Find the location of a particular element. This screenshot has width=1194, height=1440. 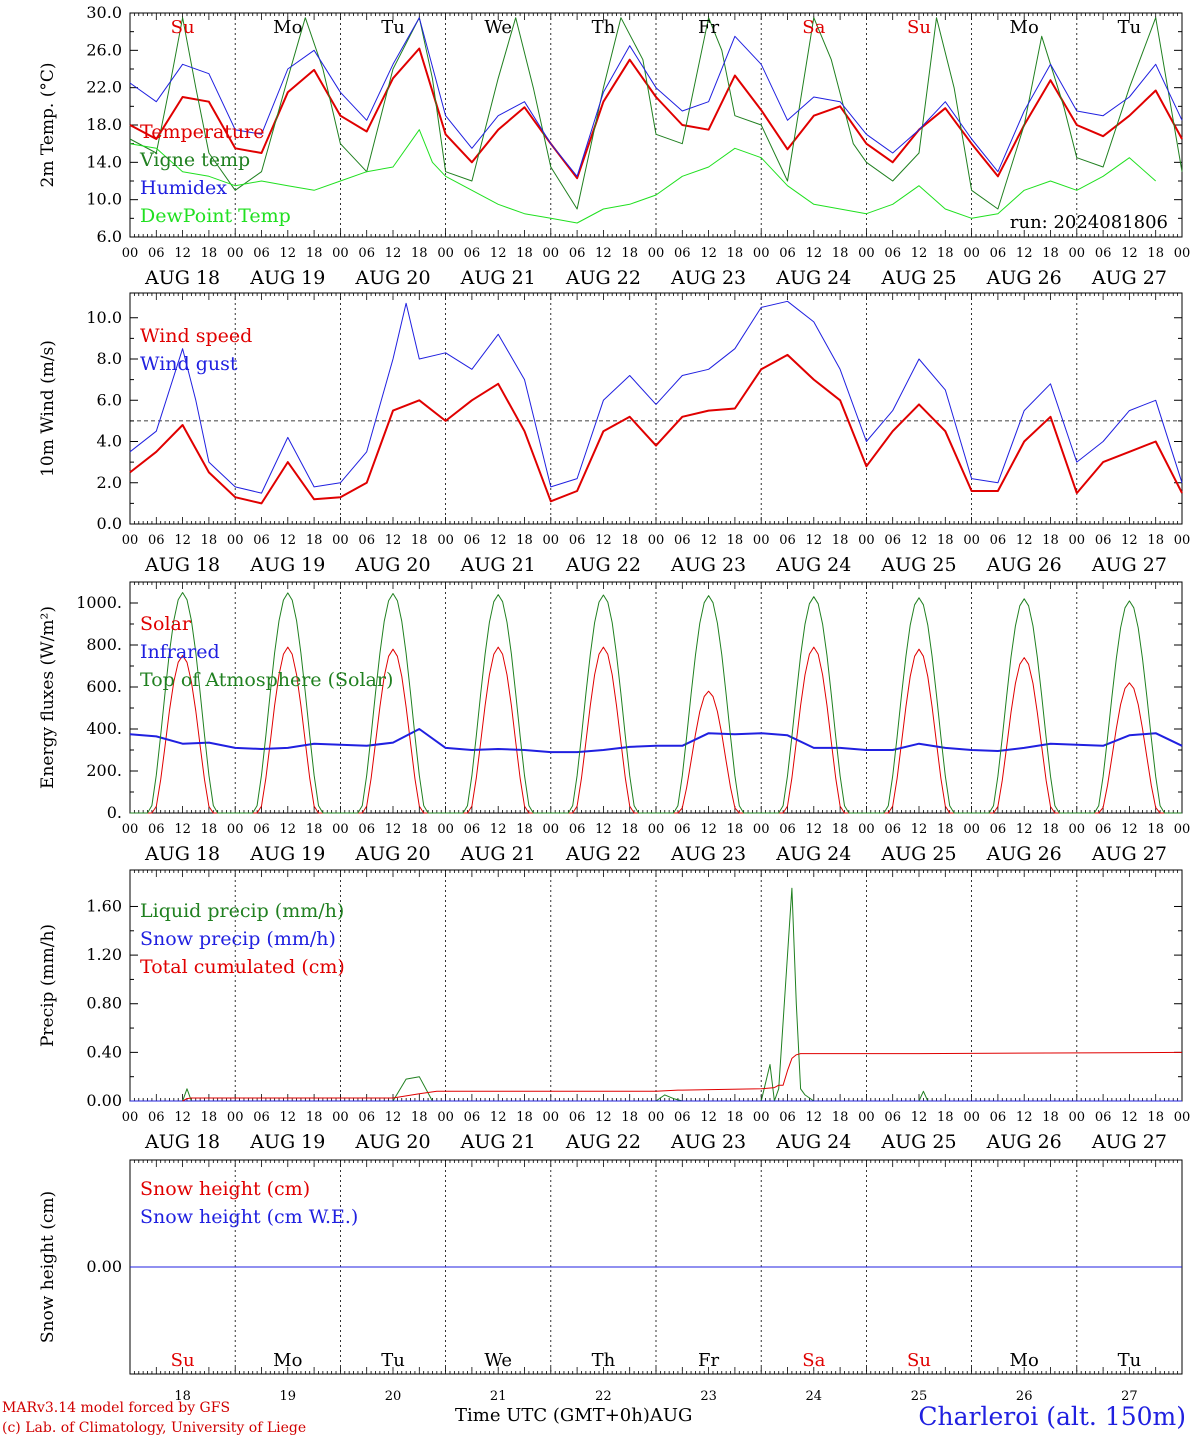

series-line-vigne-temp is located at coordinates (656, 113).